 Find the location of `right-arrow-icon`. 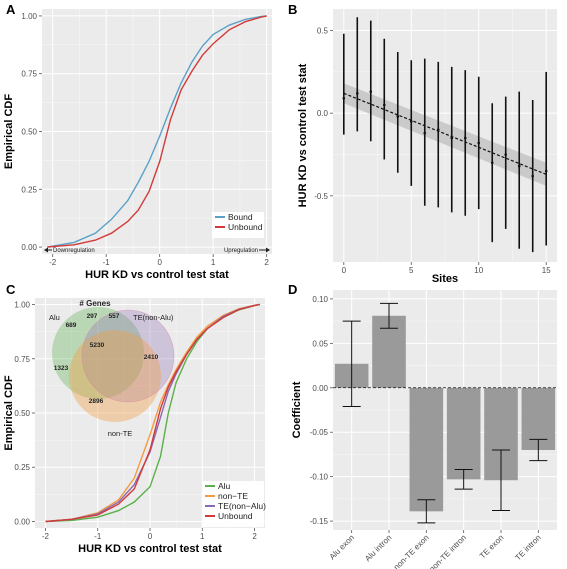

right-arrow-icon is located at coordinates (268, 250).